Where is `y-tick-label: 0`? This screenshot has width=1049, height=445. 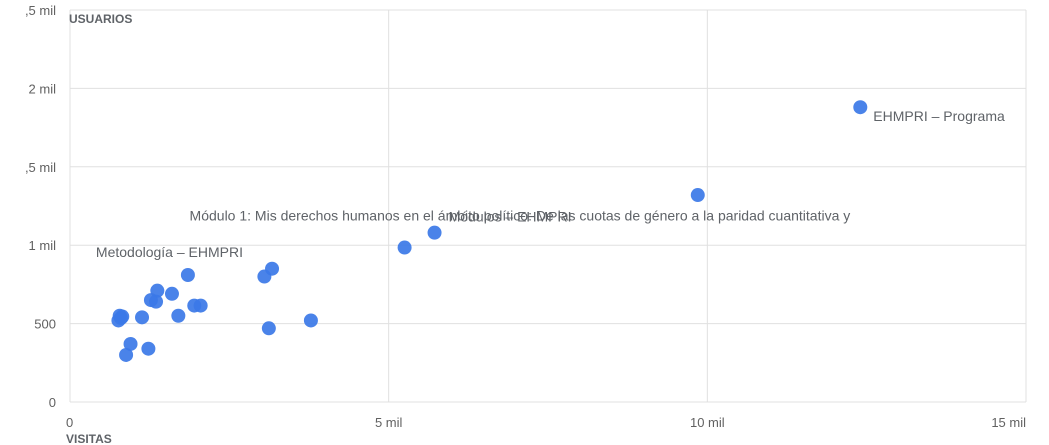 y-tick-label: 0 is located at coordinates (52, 402).